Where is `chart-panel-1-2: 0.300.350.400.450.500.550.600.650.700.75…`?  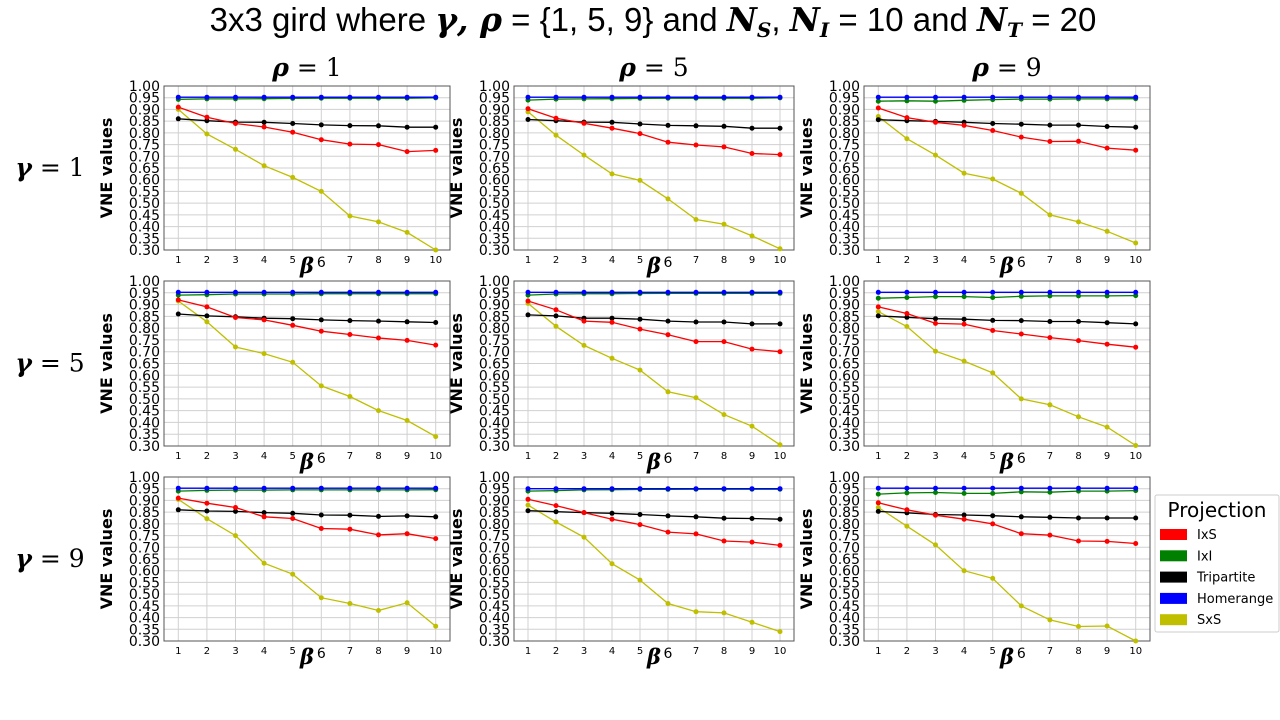 chart-panel-1-2: 0.300.350.400.450.500.550.600.650.700.75… is located at coordinates (621, 165).